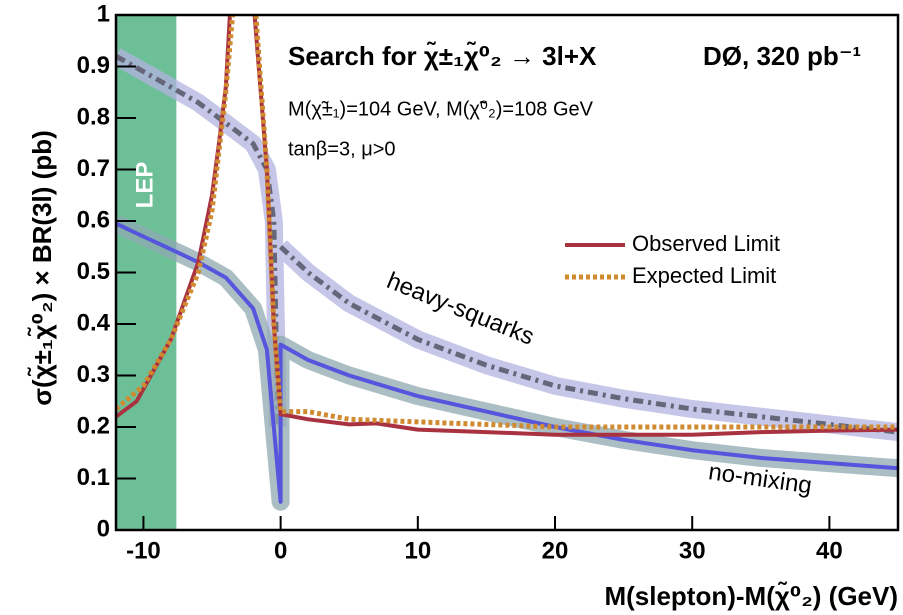  I want to click on x-tick-label: 30, so click(692, 550).